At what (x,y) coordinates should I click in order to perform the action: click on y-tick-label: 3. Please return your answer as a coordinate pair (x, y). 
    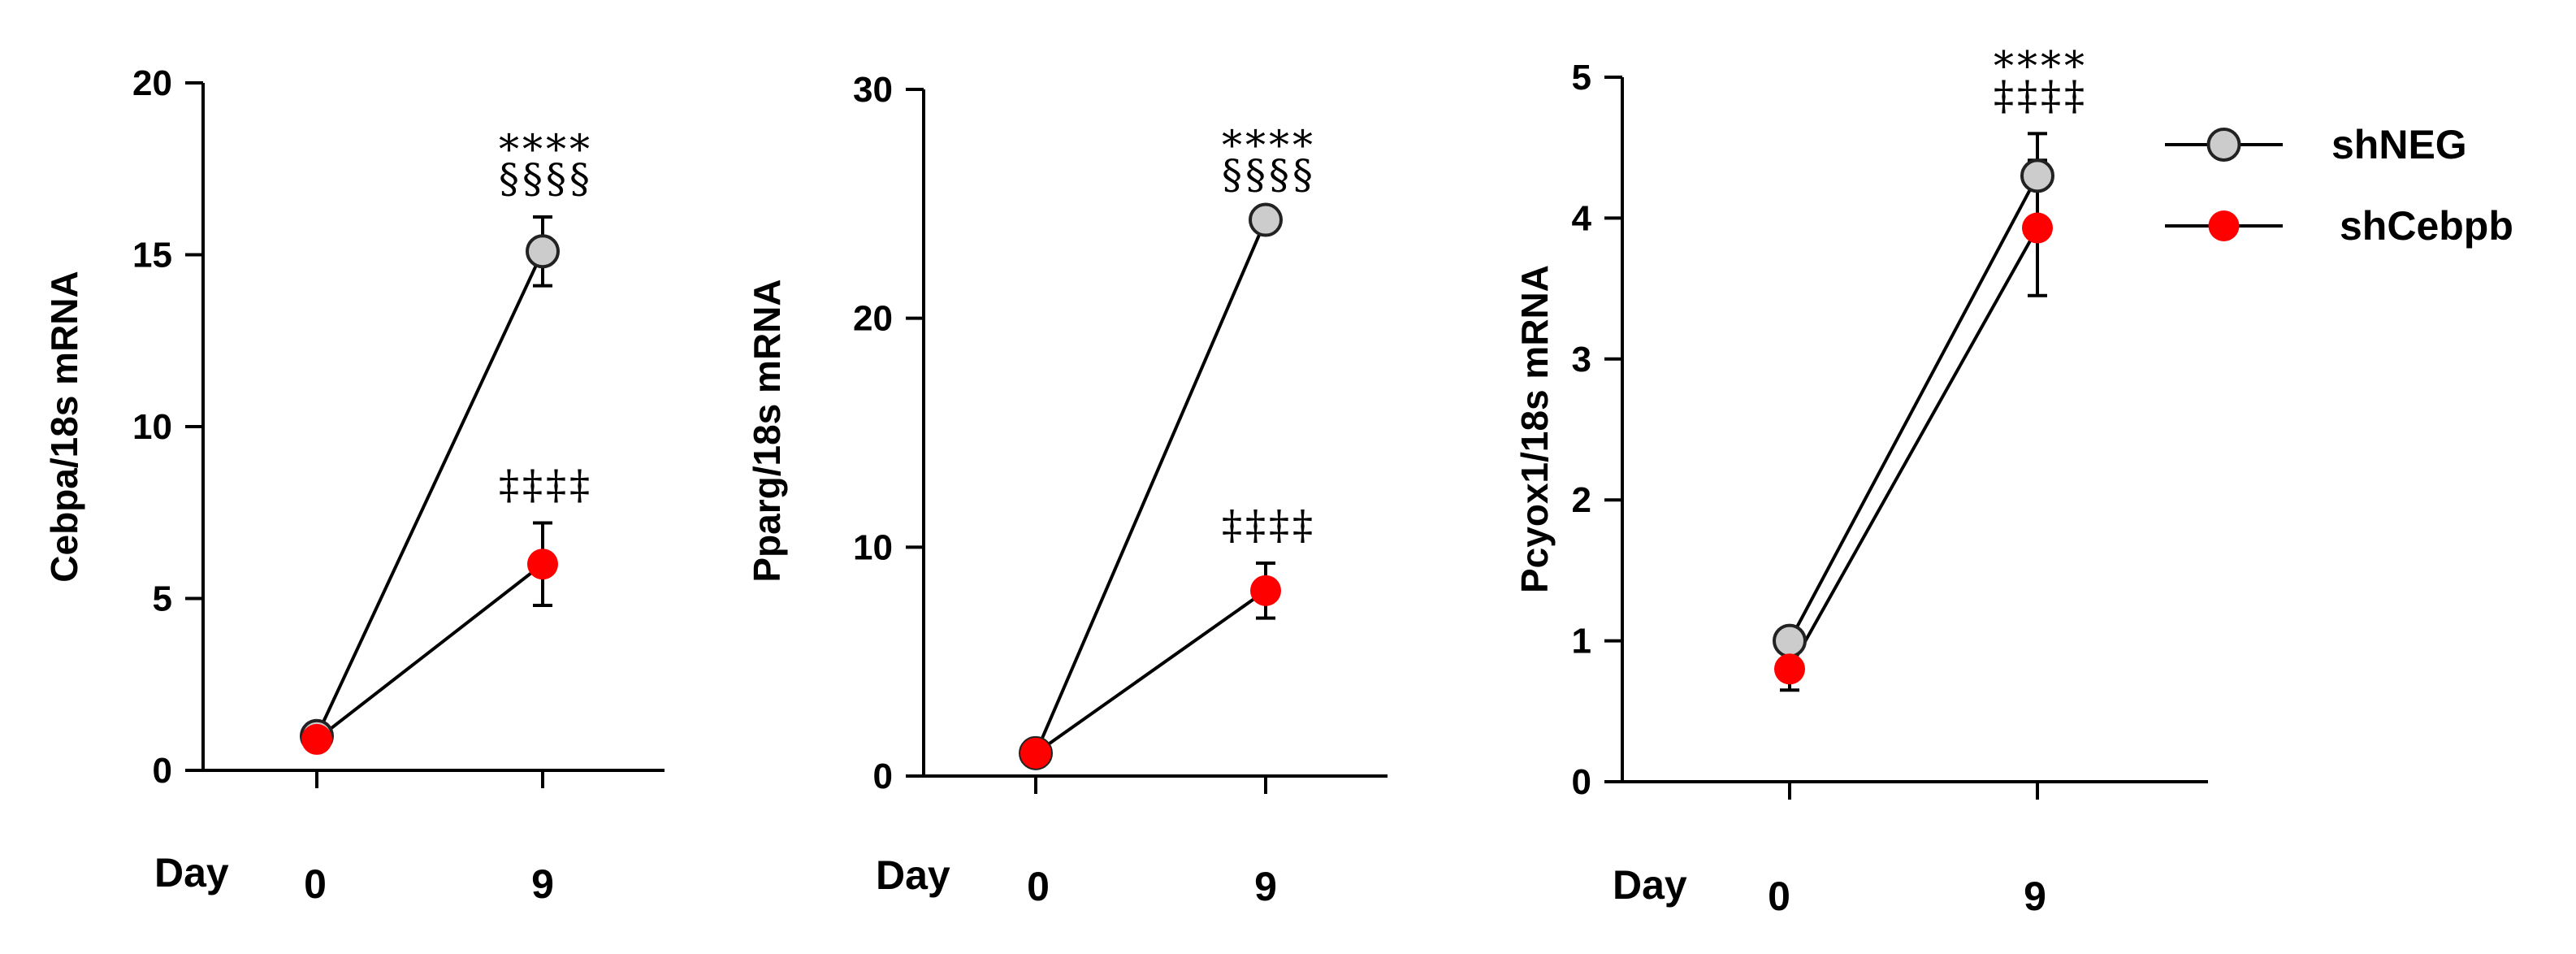
    Looking at the image, I should click on (1581, 359).